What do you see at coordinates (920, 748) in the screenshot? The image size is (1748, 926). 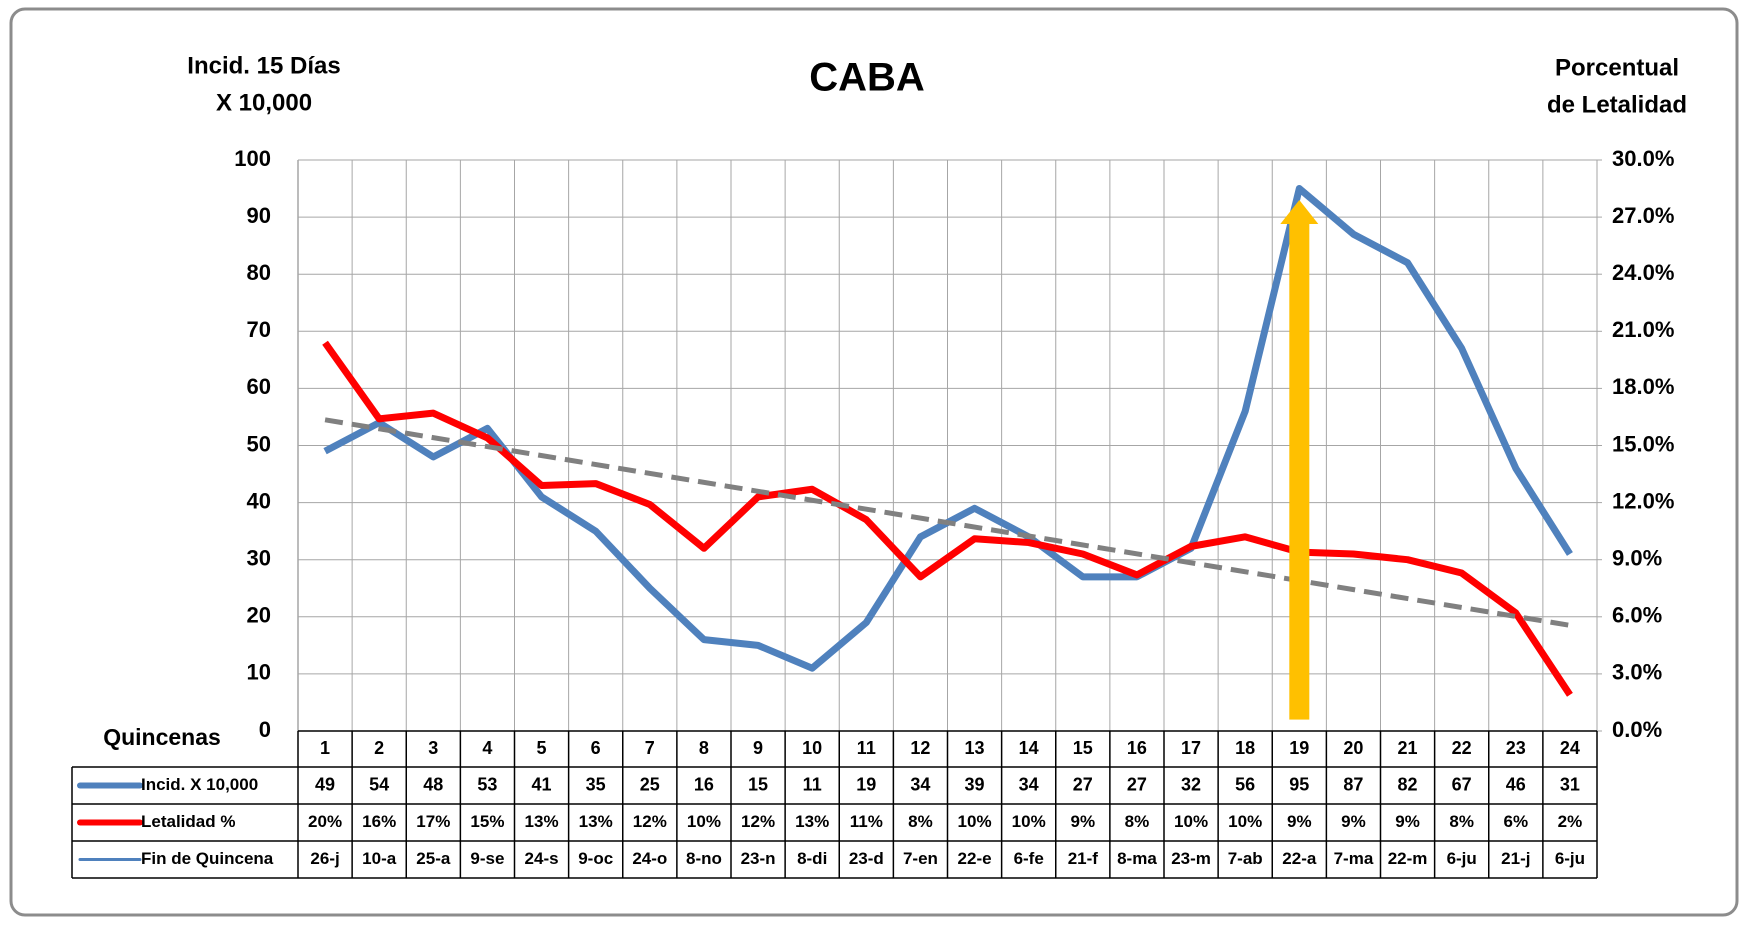 I see `x-tick-label: 12` at bounding box center [920, 748].